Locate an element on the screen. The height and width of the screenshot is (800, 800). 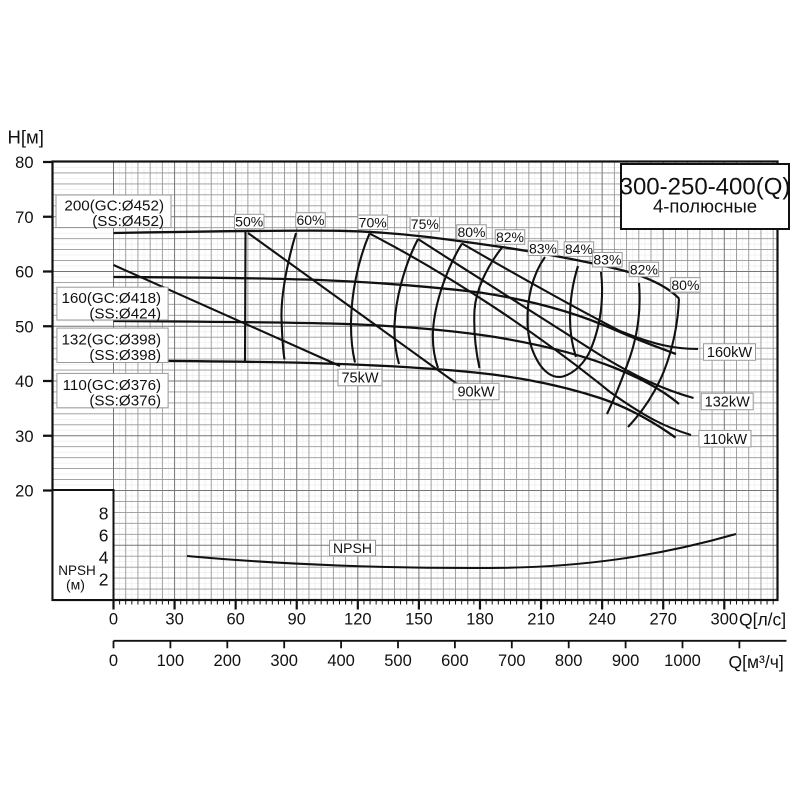
svg-text: 600 is located at coordinates (455, 661).